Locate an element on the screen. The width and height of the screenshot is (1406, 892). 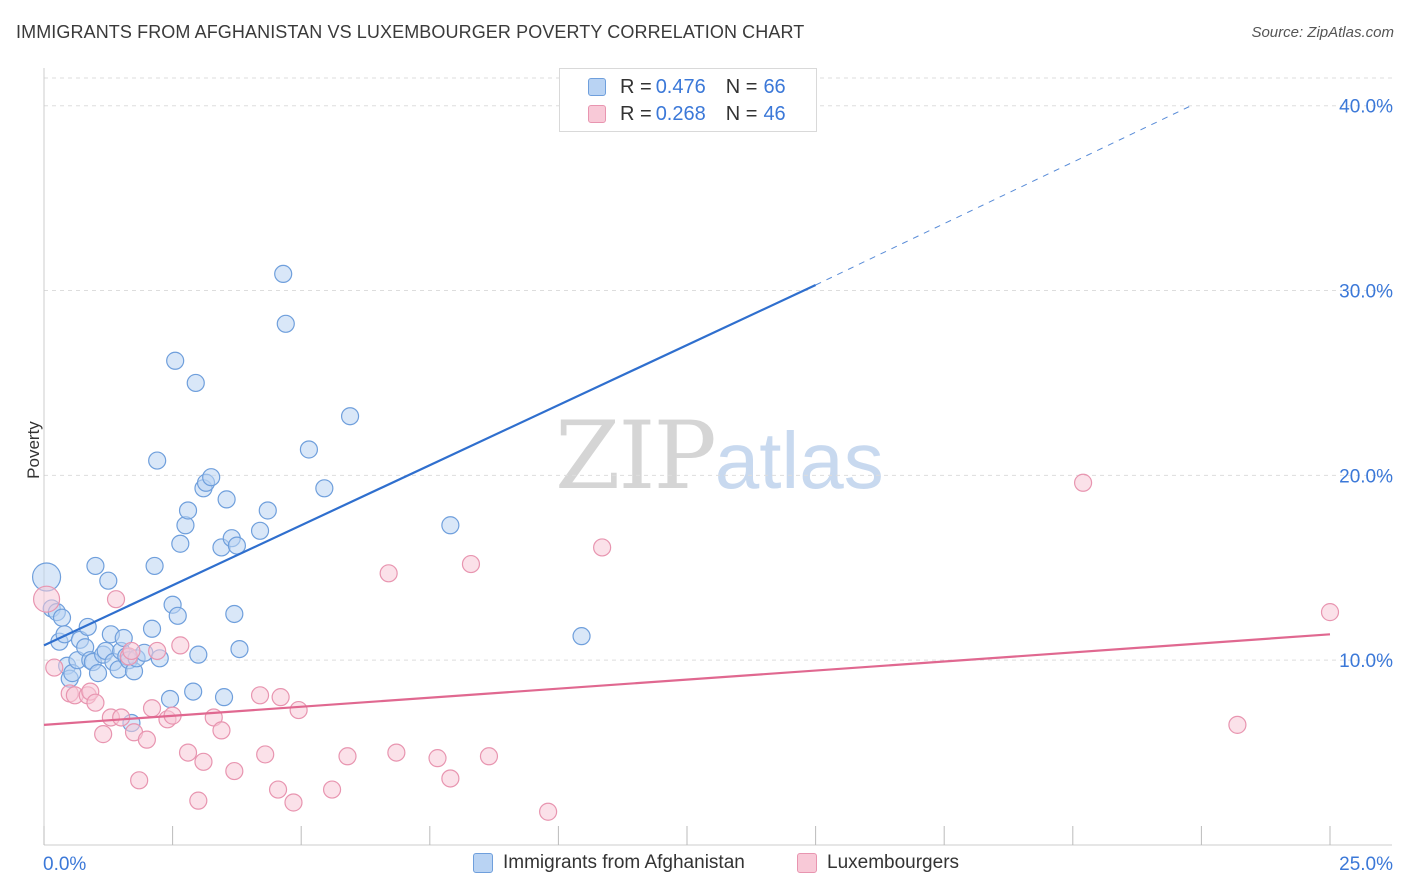
y-tick-label: 40.0% is located at coordinates (1366, 107).